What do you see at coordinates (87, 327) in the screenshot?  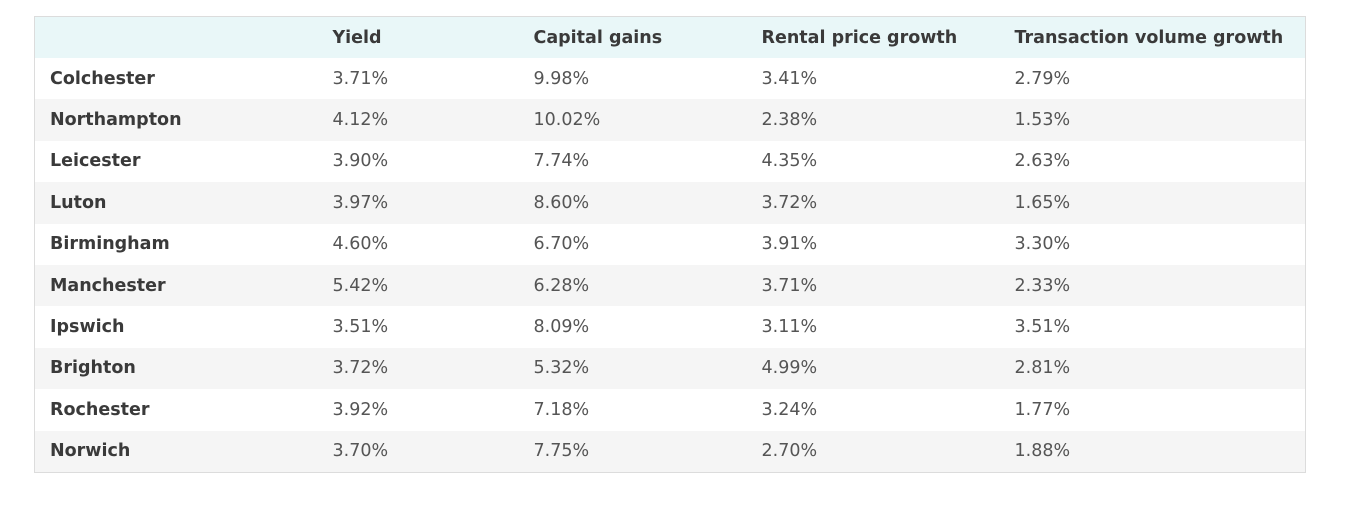 I see `city-cell: Ipswich` at bounding box center [87, 327].